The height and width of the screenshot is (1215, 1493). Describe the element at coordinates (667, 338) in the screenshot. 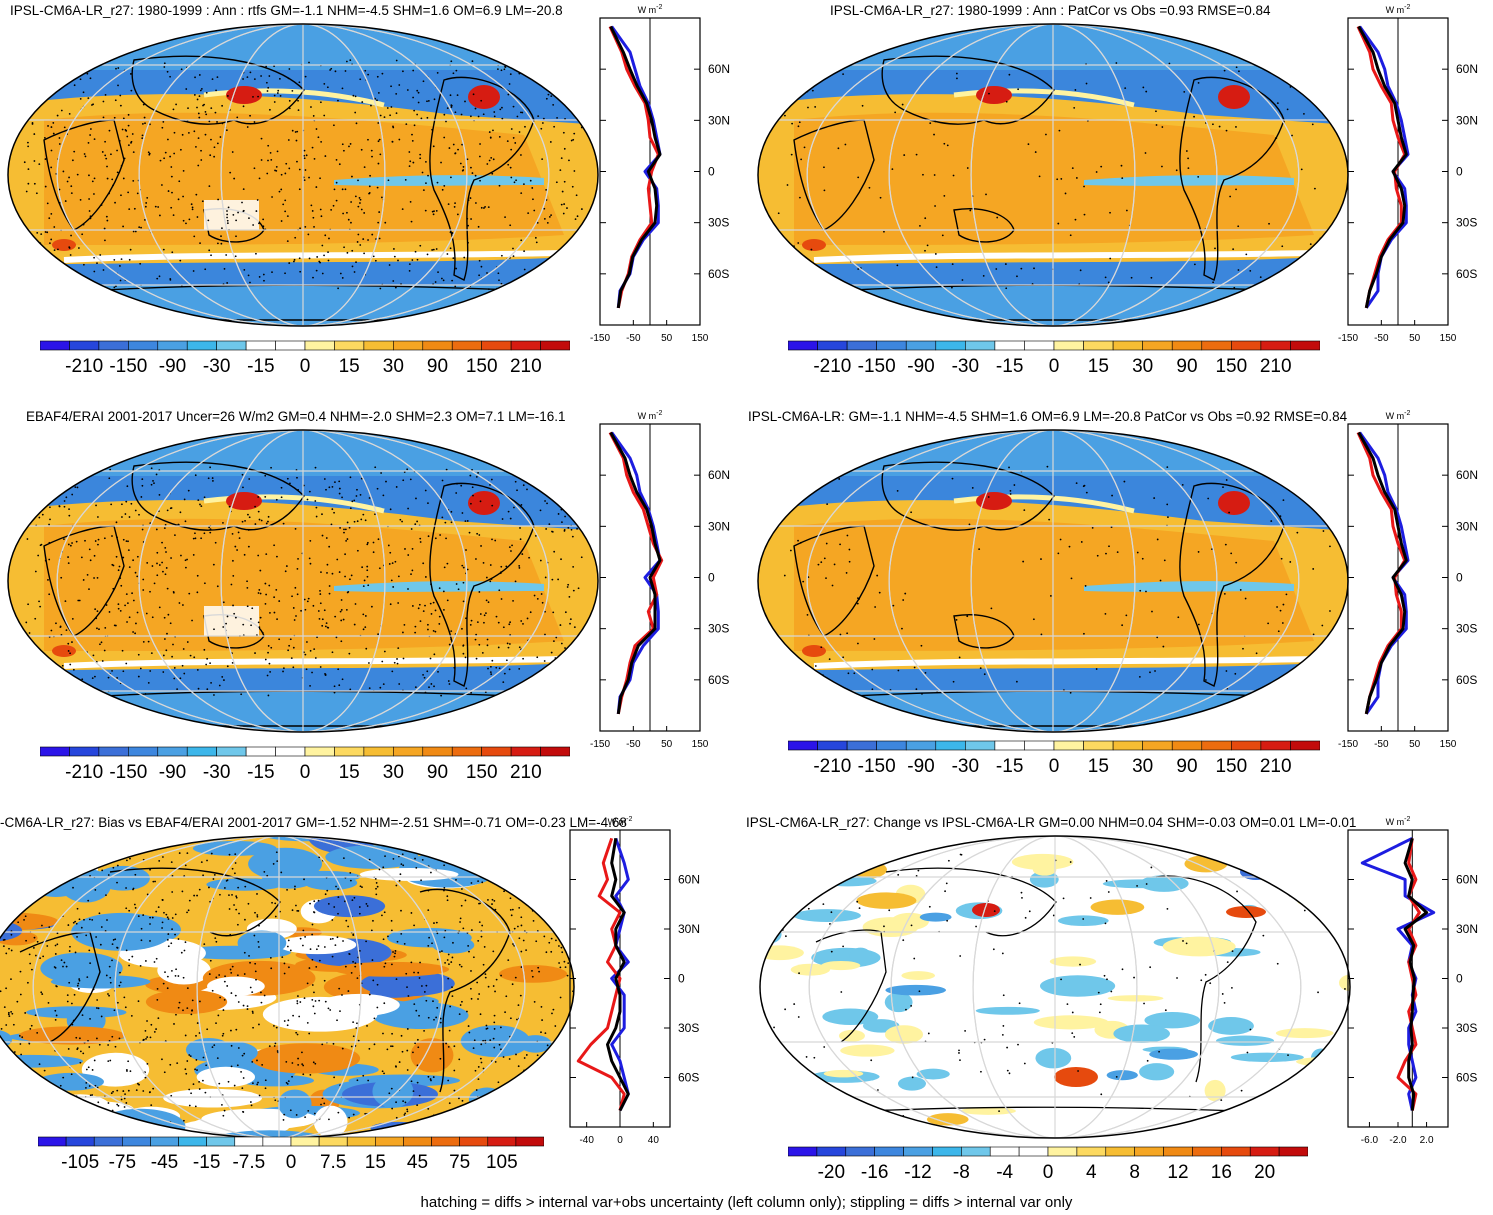

I see `zonal-value-tick: 50` at that location.